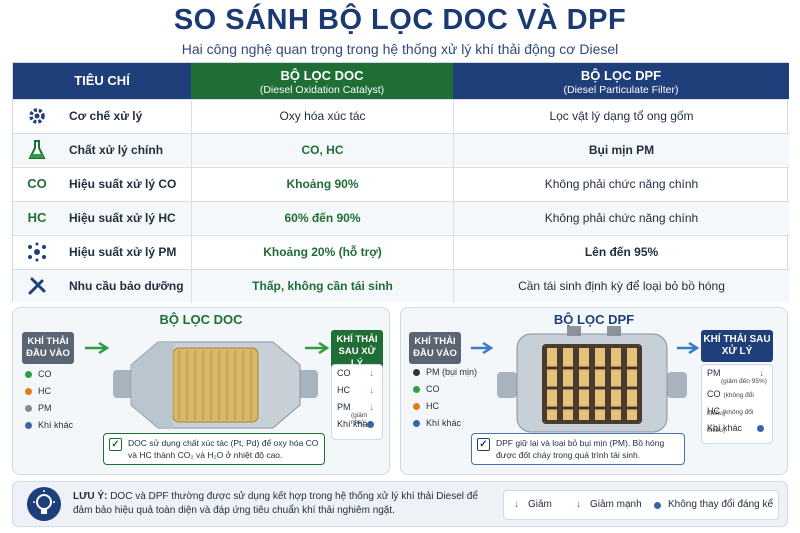 The height and width of the screenshot is (533, 800). What do you see at coordinates (616, 504) in the screenshot?
I see `legend-strong-decrease: Giảm mạnh` at bounding box center [616, 504].